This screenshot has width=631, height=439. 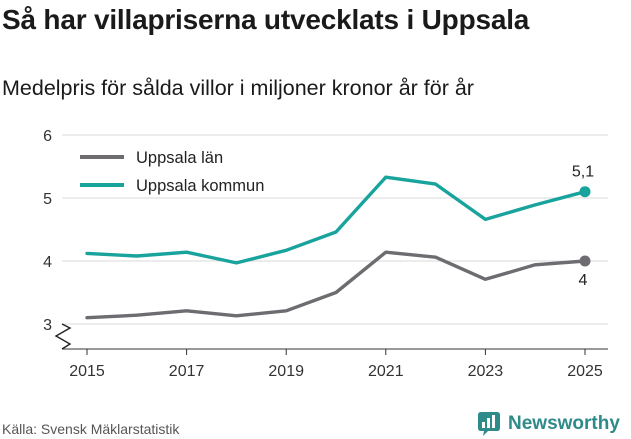 I want to click on legend-label: Uppsala län, so click(x=179, y=158).